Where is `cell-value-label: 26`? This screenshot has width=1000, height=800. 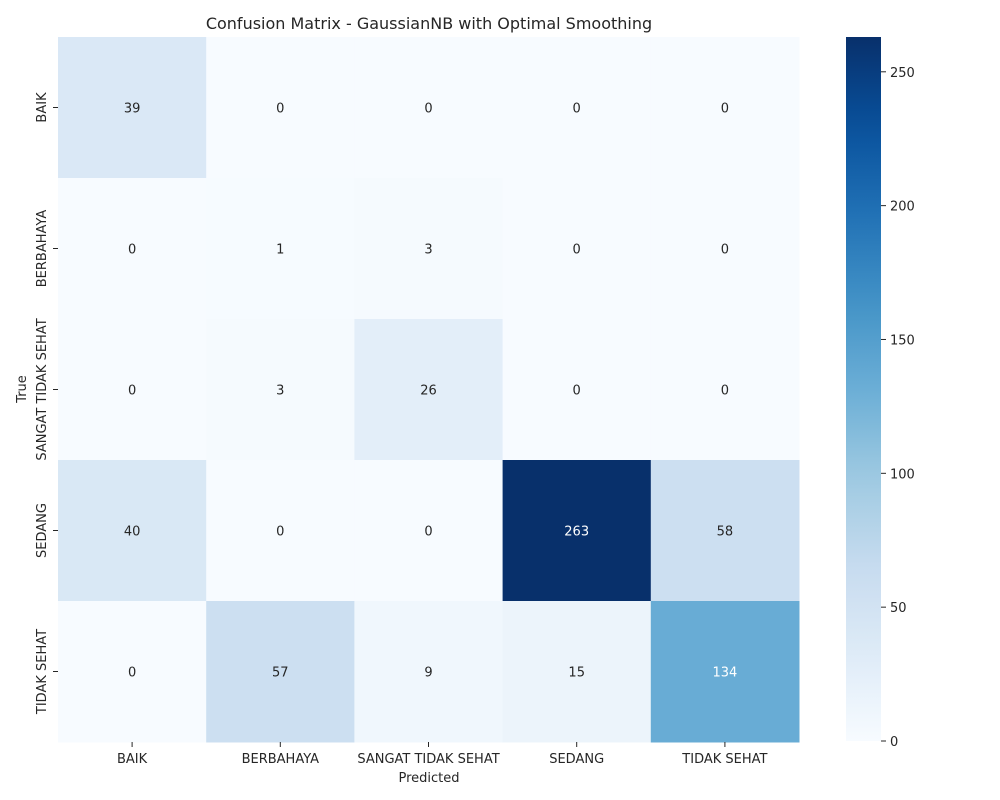
cell-value-label: 26 is located at coordinates (428, 391).